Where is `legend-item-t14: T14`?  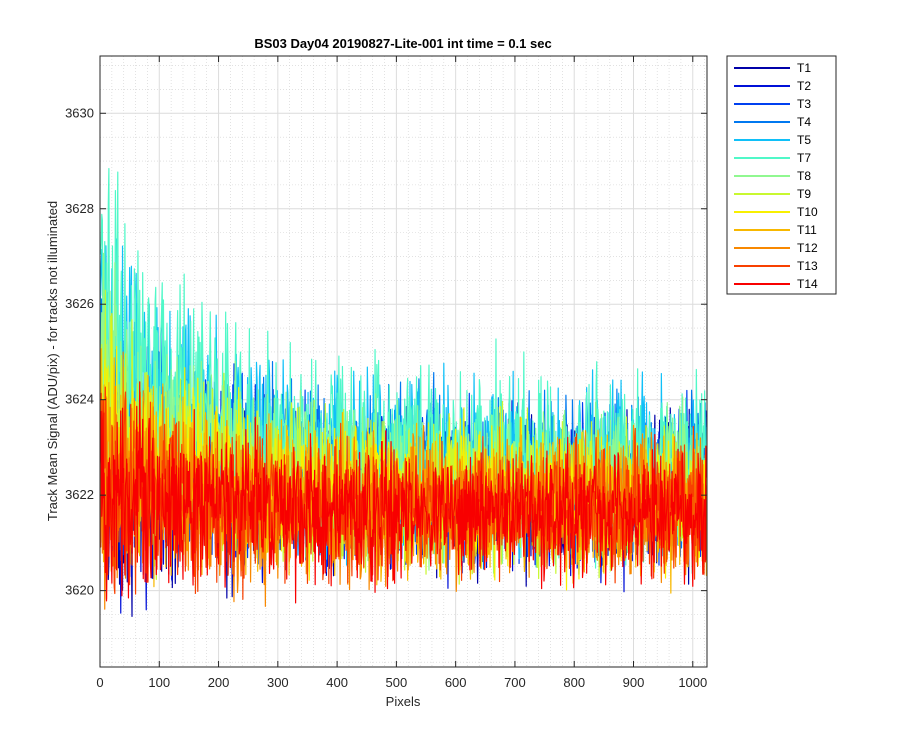 legend-item-t14: T14 is located at coordinates (776, 284).